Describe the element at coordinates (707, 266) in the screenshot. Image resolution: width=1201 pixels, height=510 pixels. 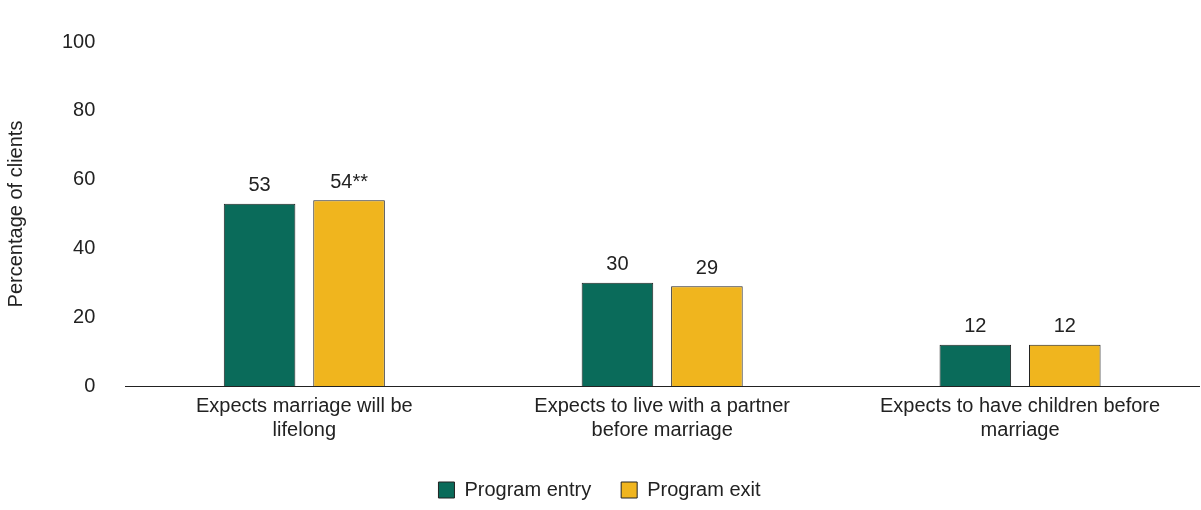
I see `data-label: 29` at that location.